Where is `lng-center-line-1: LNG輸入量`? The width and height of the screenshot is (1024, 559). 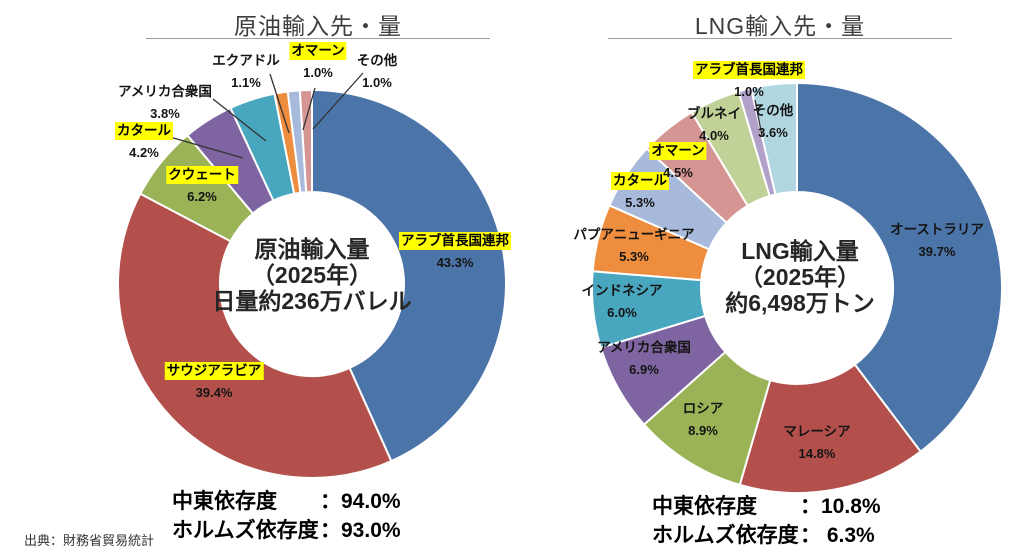
lng-center-line-1: LNG輸入量 is located at coordinates (800, 251).